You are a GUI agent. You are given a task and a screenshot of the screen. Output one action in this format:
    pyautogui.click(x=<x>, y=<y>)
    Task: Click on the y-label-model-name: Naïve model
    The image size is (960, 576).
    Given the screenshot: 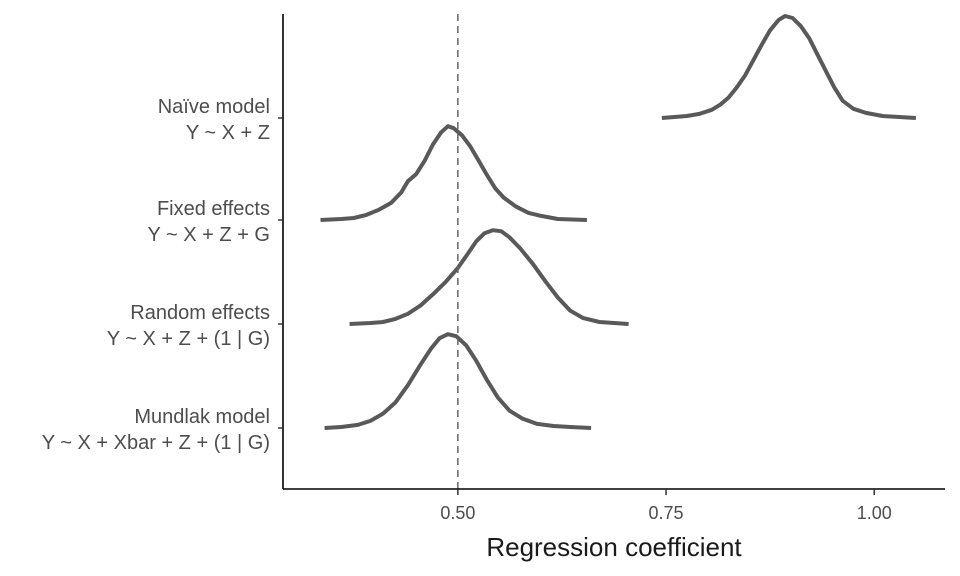 What is the action you would take?
    pyautogui.click(x=214, y=107)
    